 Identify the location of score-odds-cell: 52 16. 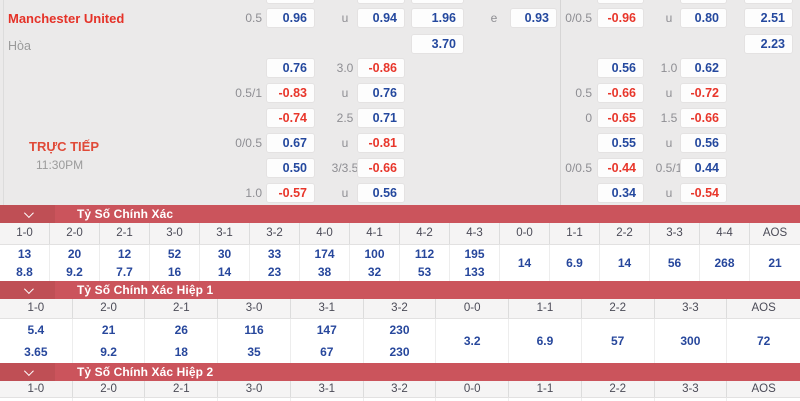
(175, 263).